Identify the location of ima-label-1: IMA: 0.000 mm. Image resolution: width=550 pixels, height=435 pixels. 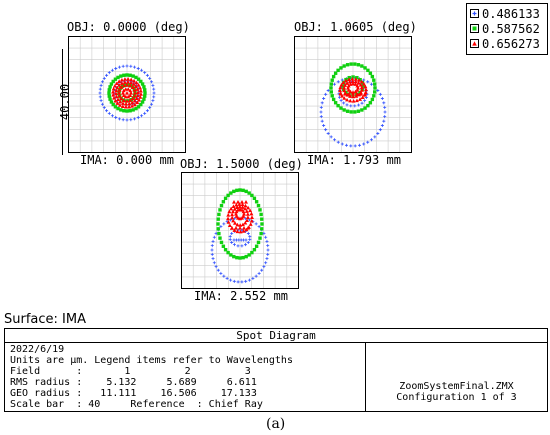
(127, 160).